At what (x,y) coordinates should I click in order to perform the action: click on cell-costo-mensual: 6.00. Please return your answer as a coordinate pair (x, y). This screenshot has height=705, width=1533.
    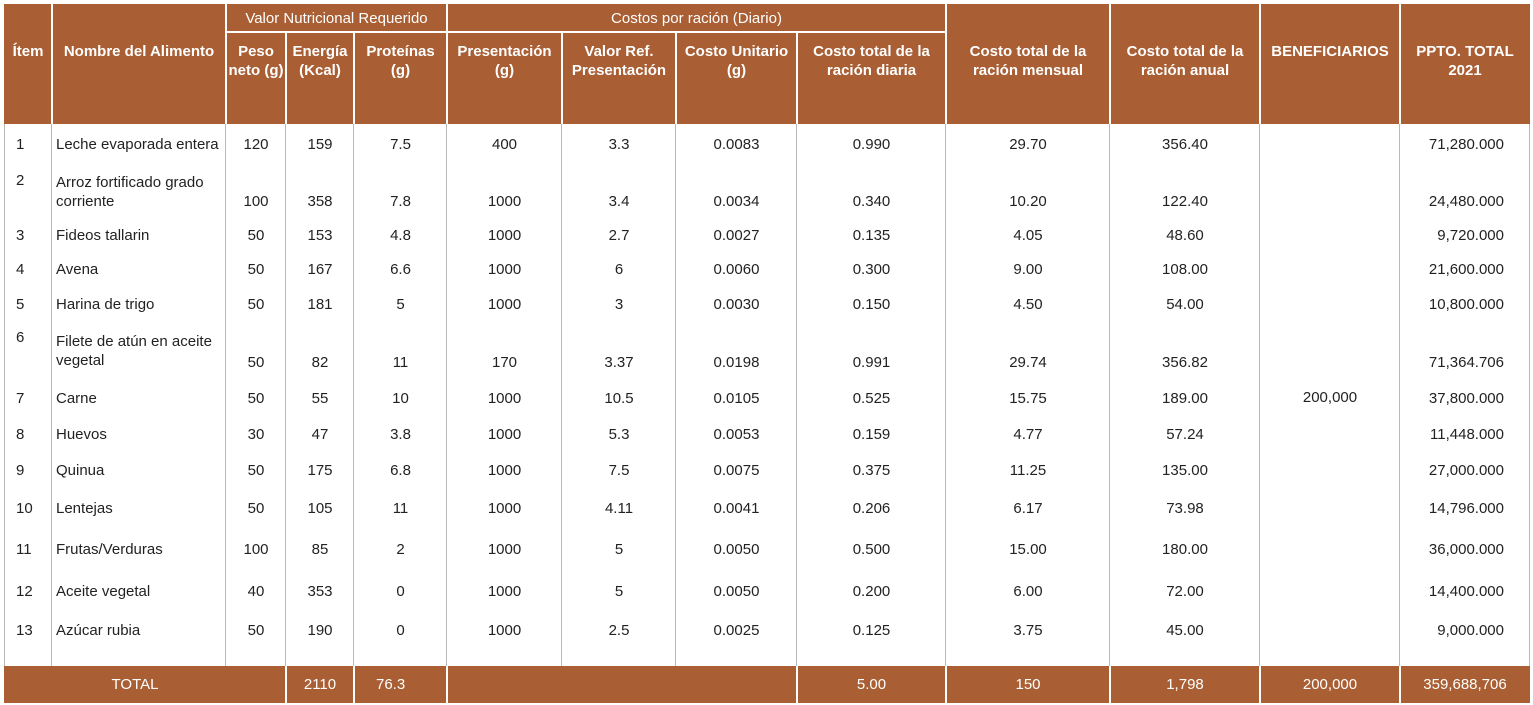
    Looking at the image, I should click on (1028, 591).